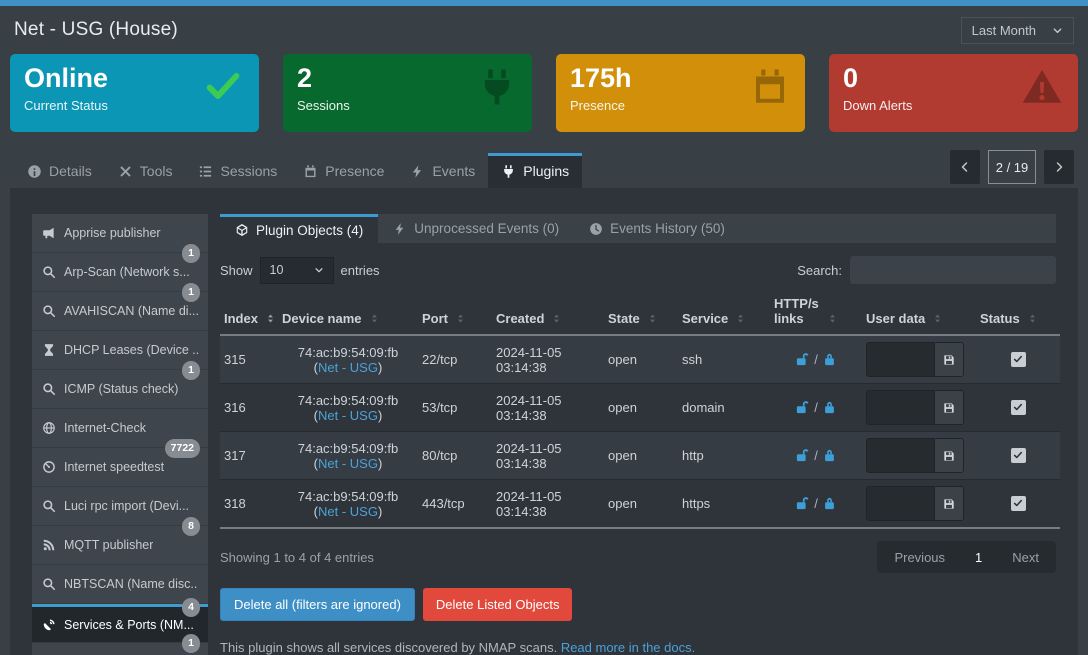  I want to click on period-select: Last Month, so click(1017, 30).